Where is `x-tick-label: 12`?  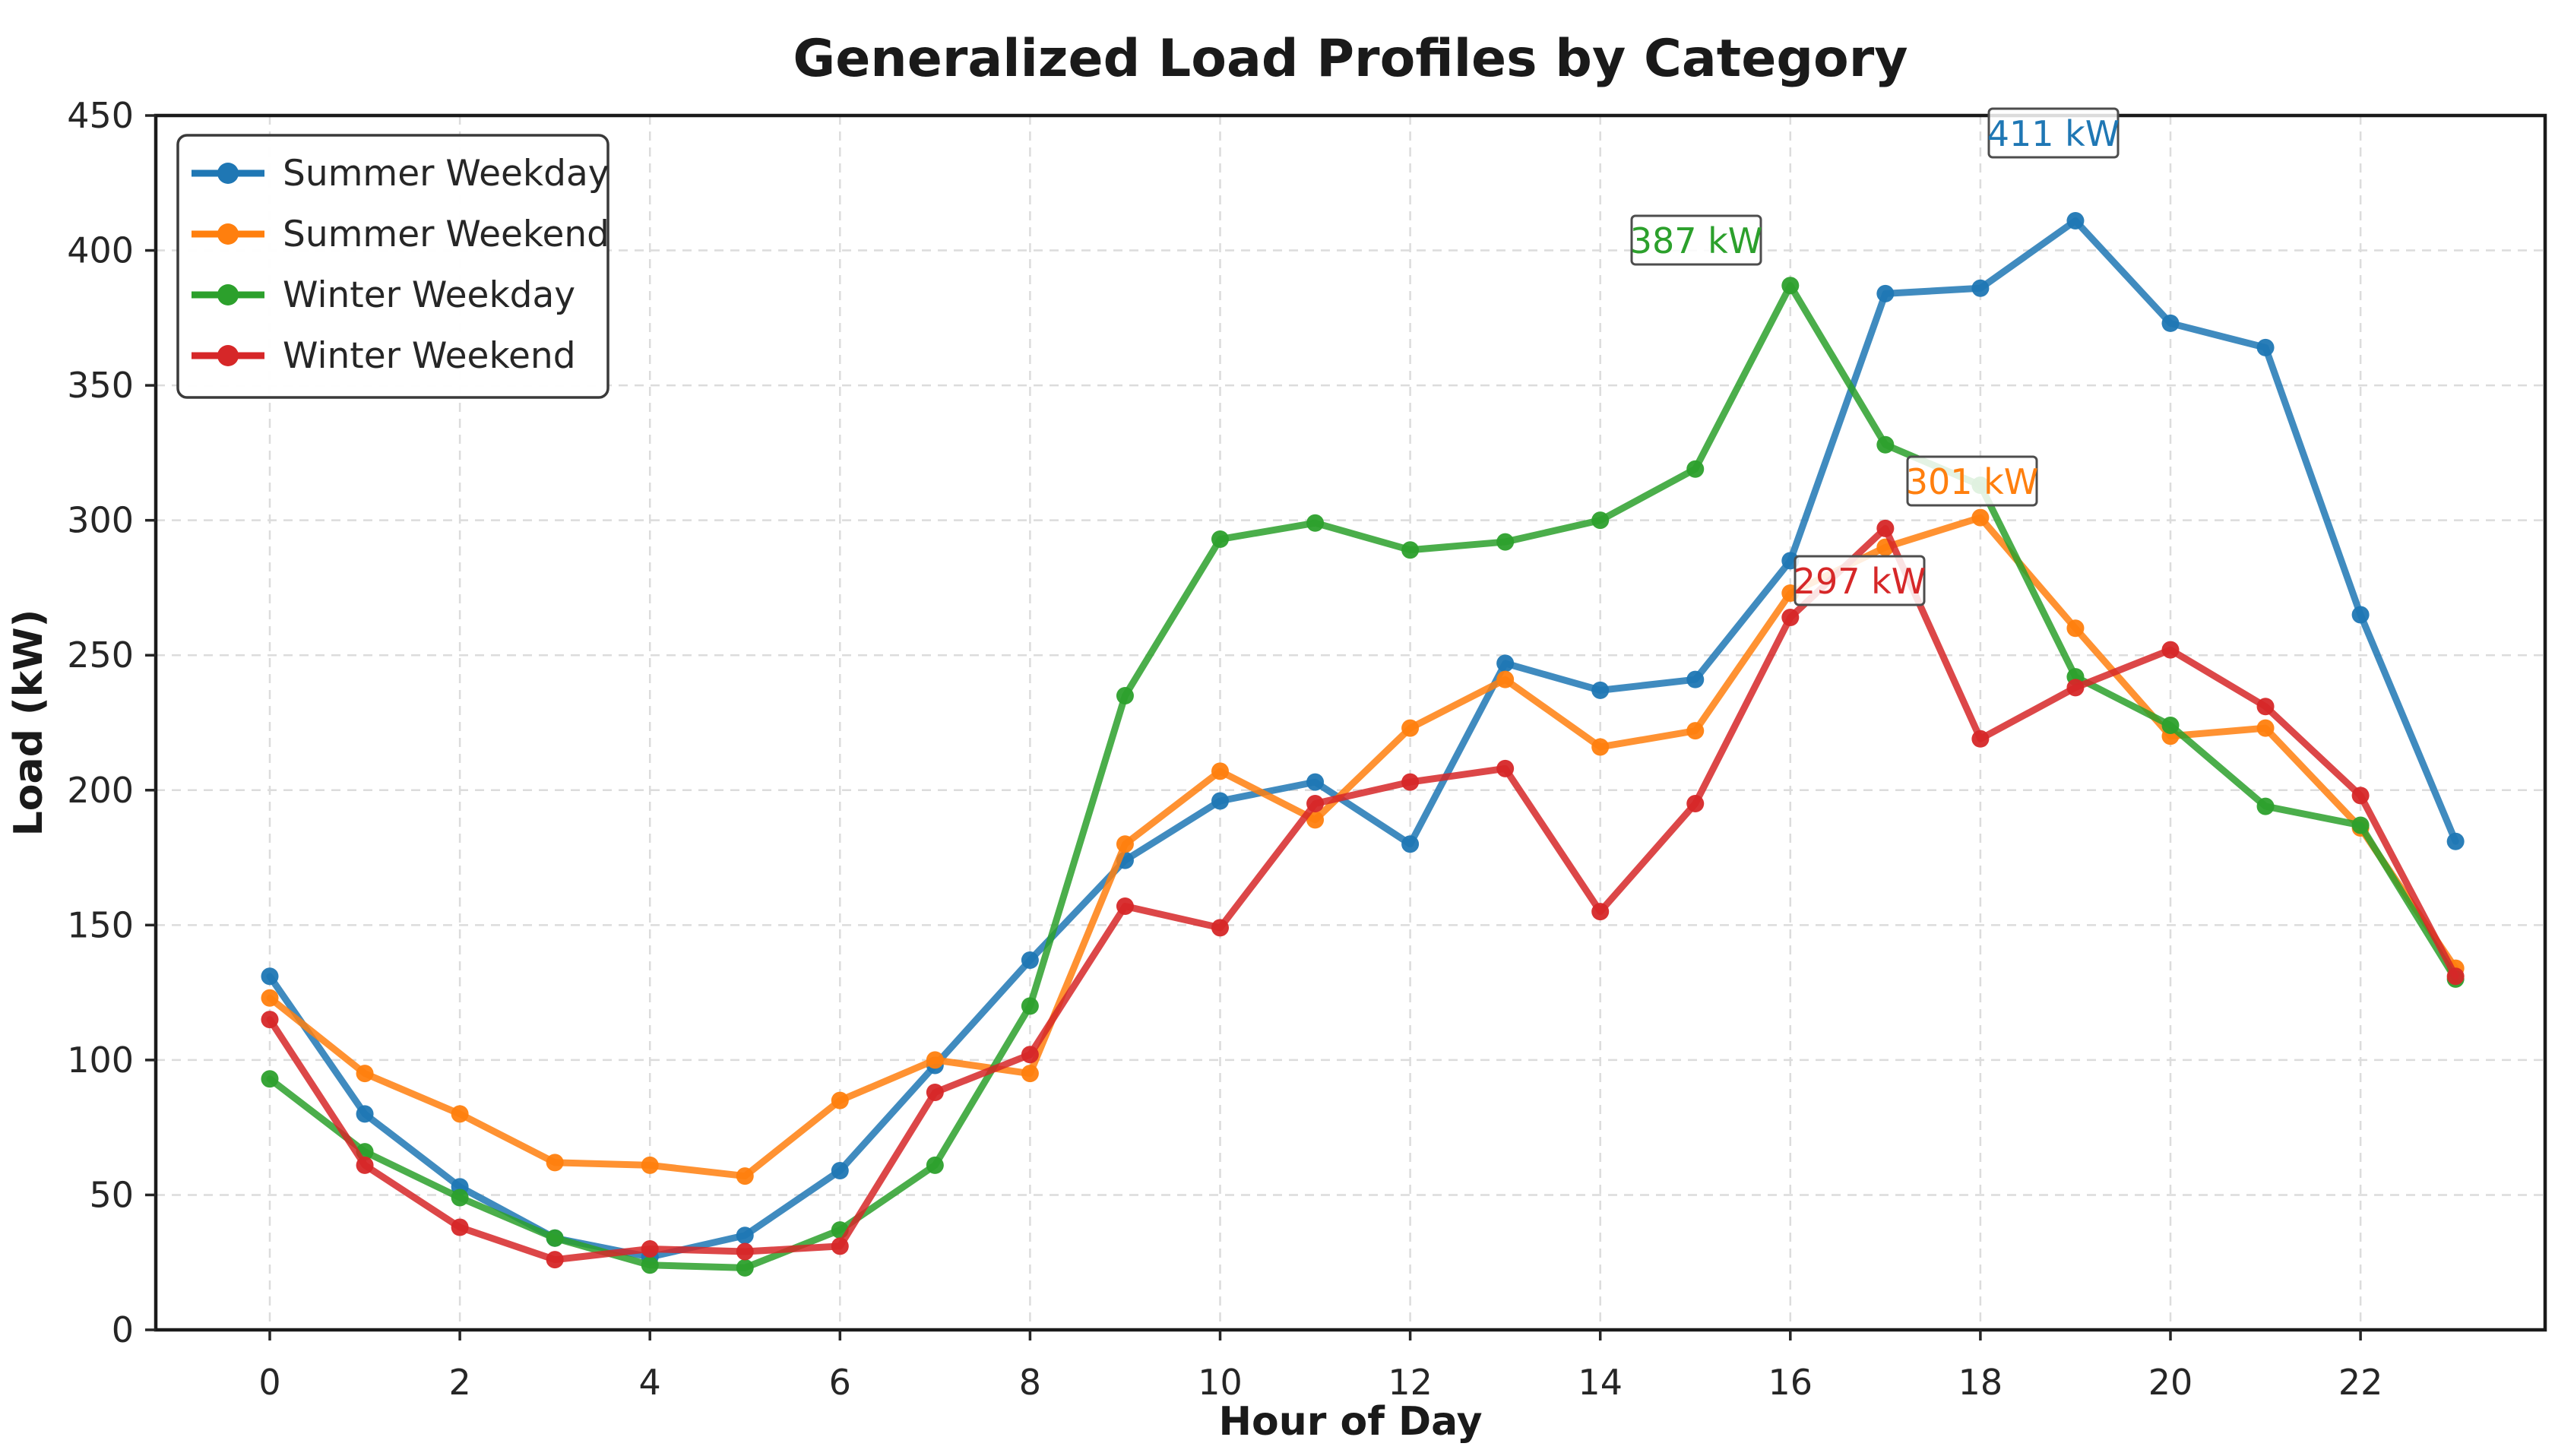 x-tick-label: 12 is located at coordinates (1410, 1382).